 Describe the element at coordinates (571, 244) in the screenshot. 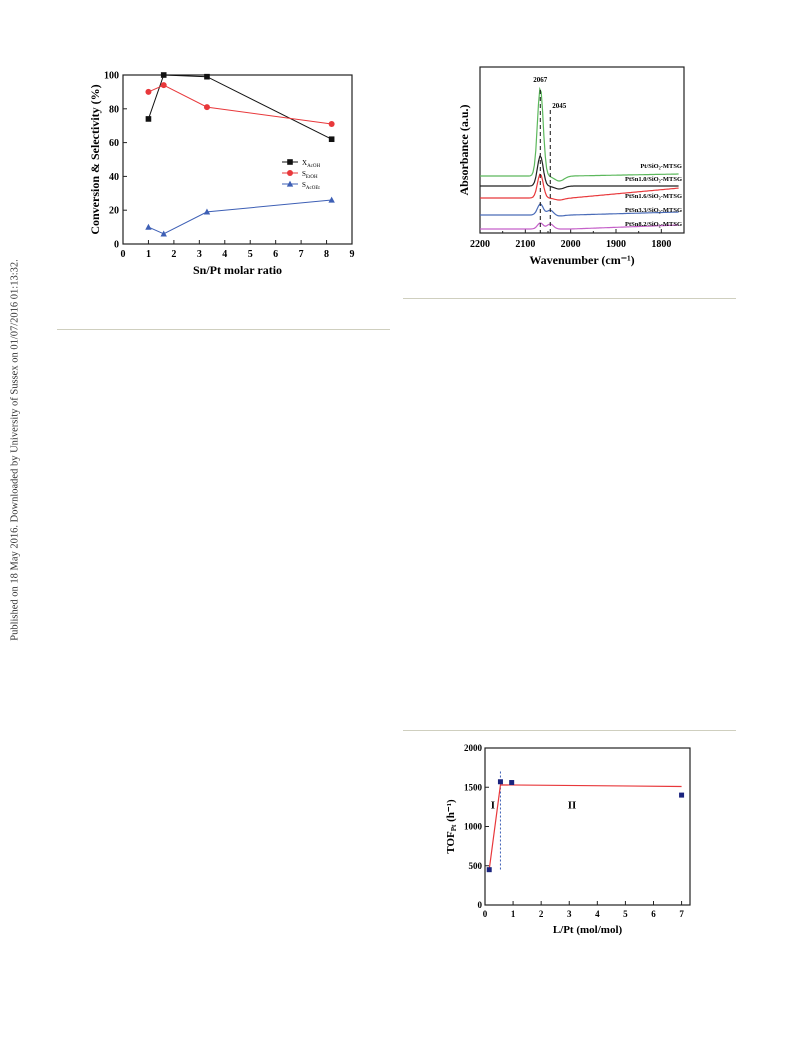

I see `chart2-xtick-label: 2000` at that location.